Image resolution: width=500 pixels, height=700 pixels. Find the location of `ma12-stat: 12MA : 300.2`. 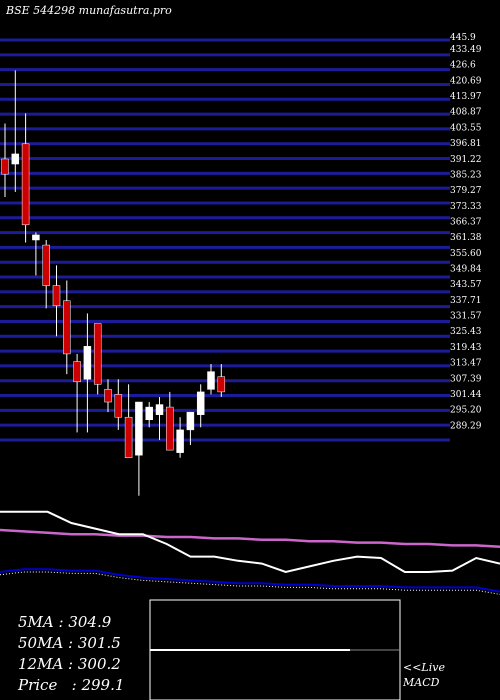

ma12-stat: 12MA : 300.2 is located at coordinates (69, 664).